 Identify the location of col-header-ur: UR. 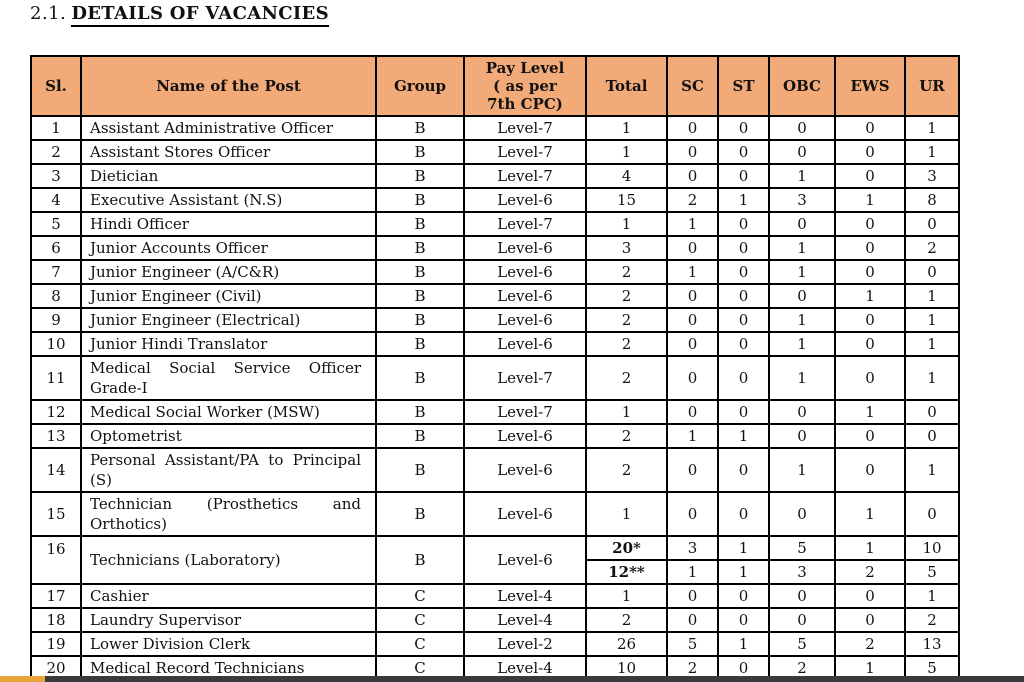
(932, 86).